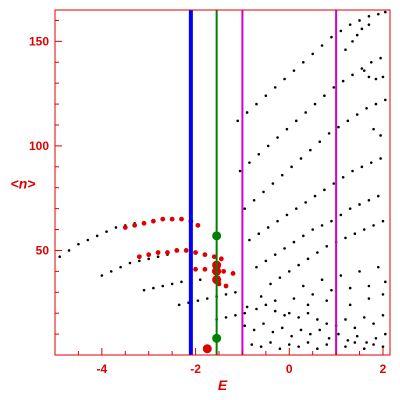 This screenshot has width=400, height=400. What do you see at coordinates (223, 385) in the screenshot?
I see `x-axis-label: E` at bounding box center [223, 385].